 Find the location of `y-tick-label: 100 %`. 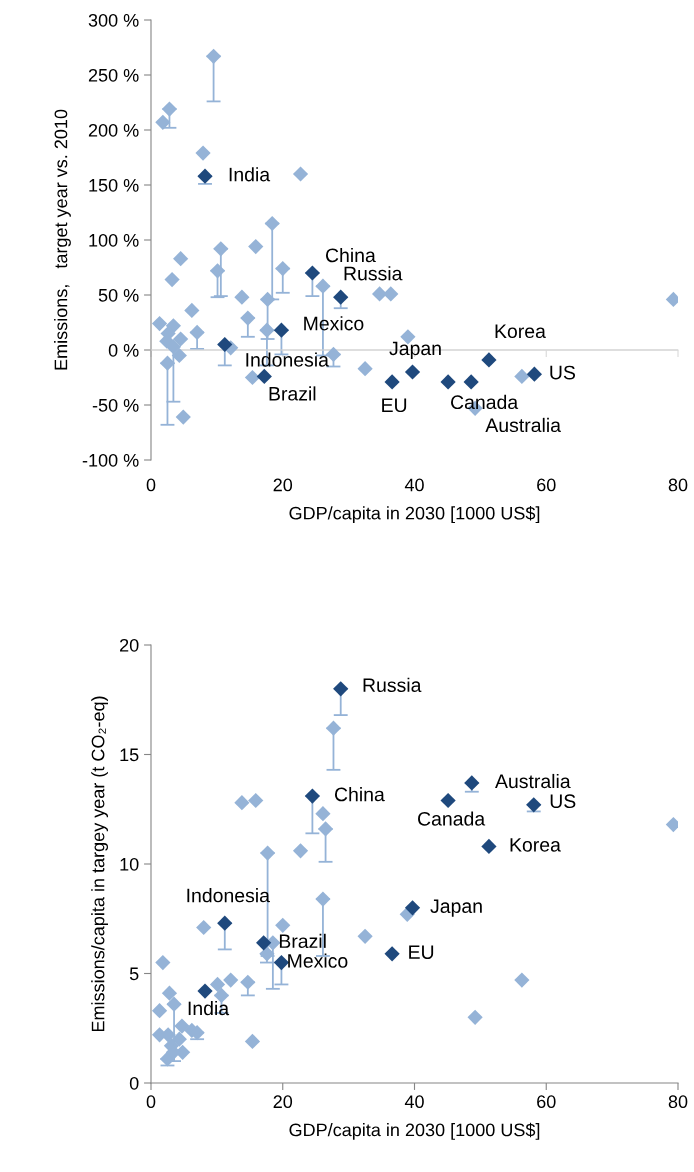

y-tick-label: 100 % is located at coordinates (114, 240).